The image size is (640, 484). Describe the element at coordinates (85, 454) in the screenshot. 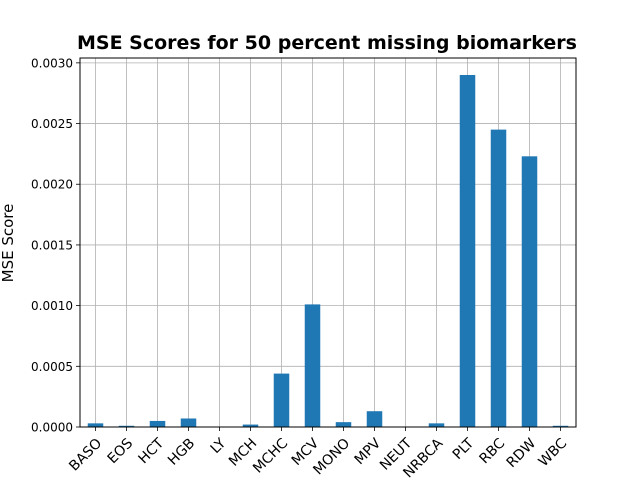

I see `x-tick-label: BASO` at that location.